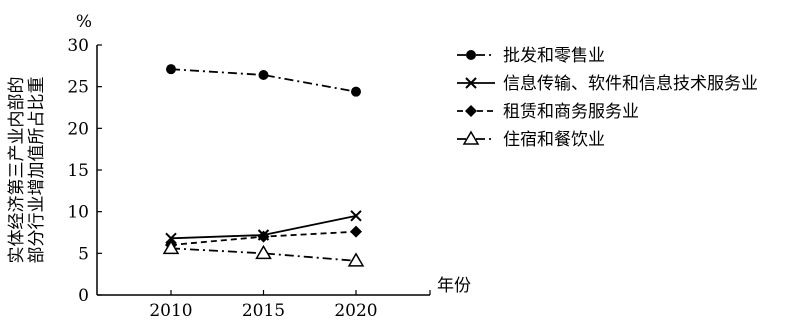  I want to click on legend-item-3: 住宿和餐饮业, so click(531, 140).